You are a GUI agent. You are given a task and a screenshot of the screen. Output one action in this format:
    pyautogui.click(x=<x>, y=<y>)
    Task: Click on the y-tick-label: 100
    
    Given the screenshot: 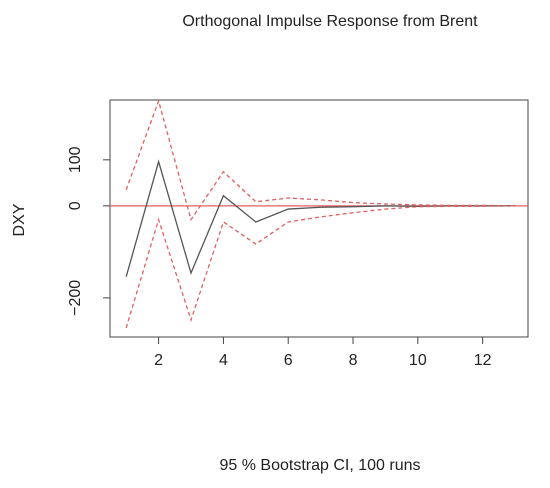 What is the action you would take?
    pyautogui.click(x=75, y=159)
    